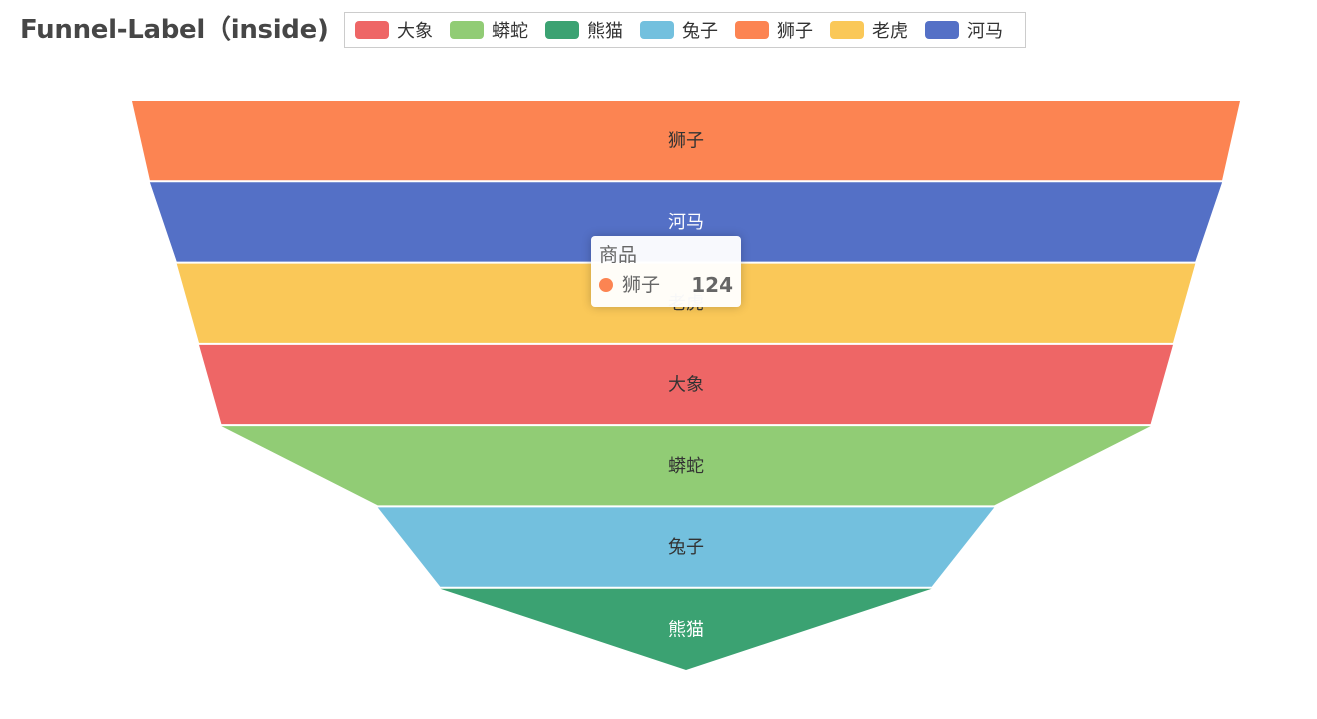 This screenshot has width=1317, height=719. Describe the element at coordinates (700, 31) in the screenshot. I see `legend-label: 兔子` at that location.